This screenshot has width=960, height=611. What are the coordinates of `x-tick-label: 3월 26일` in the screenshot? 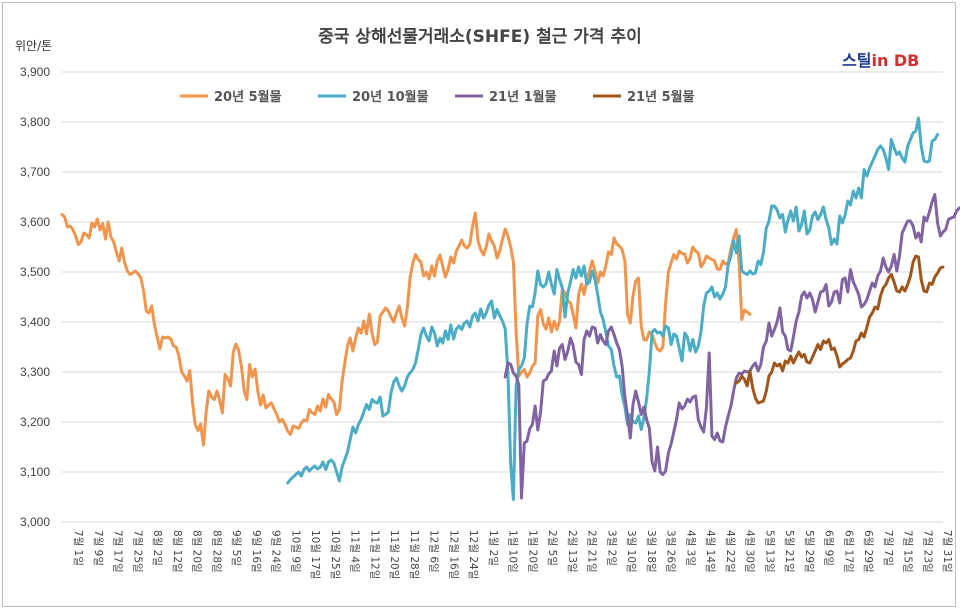 It's located at (671, 551).